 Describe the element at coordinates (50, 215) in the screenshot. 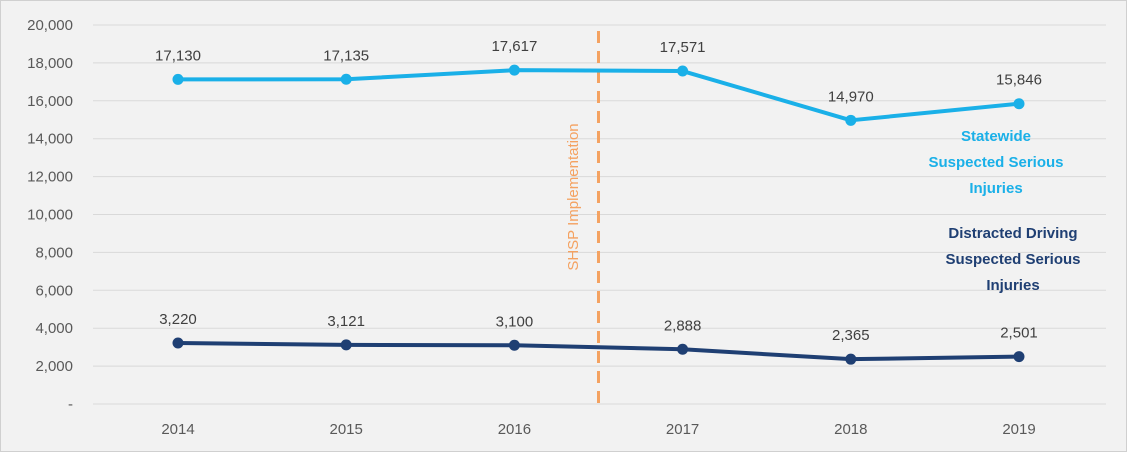

I see `y-tick-label: 10,000` at that location.